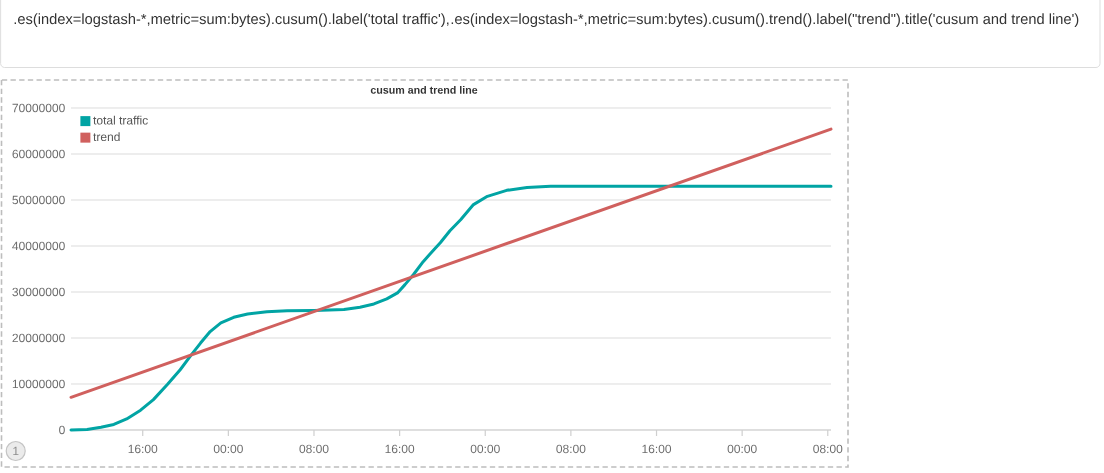  Describe the element at coordinates (62, 430) in the screenshot. I see `y-tick-label: 0` at that location.